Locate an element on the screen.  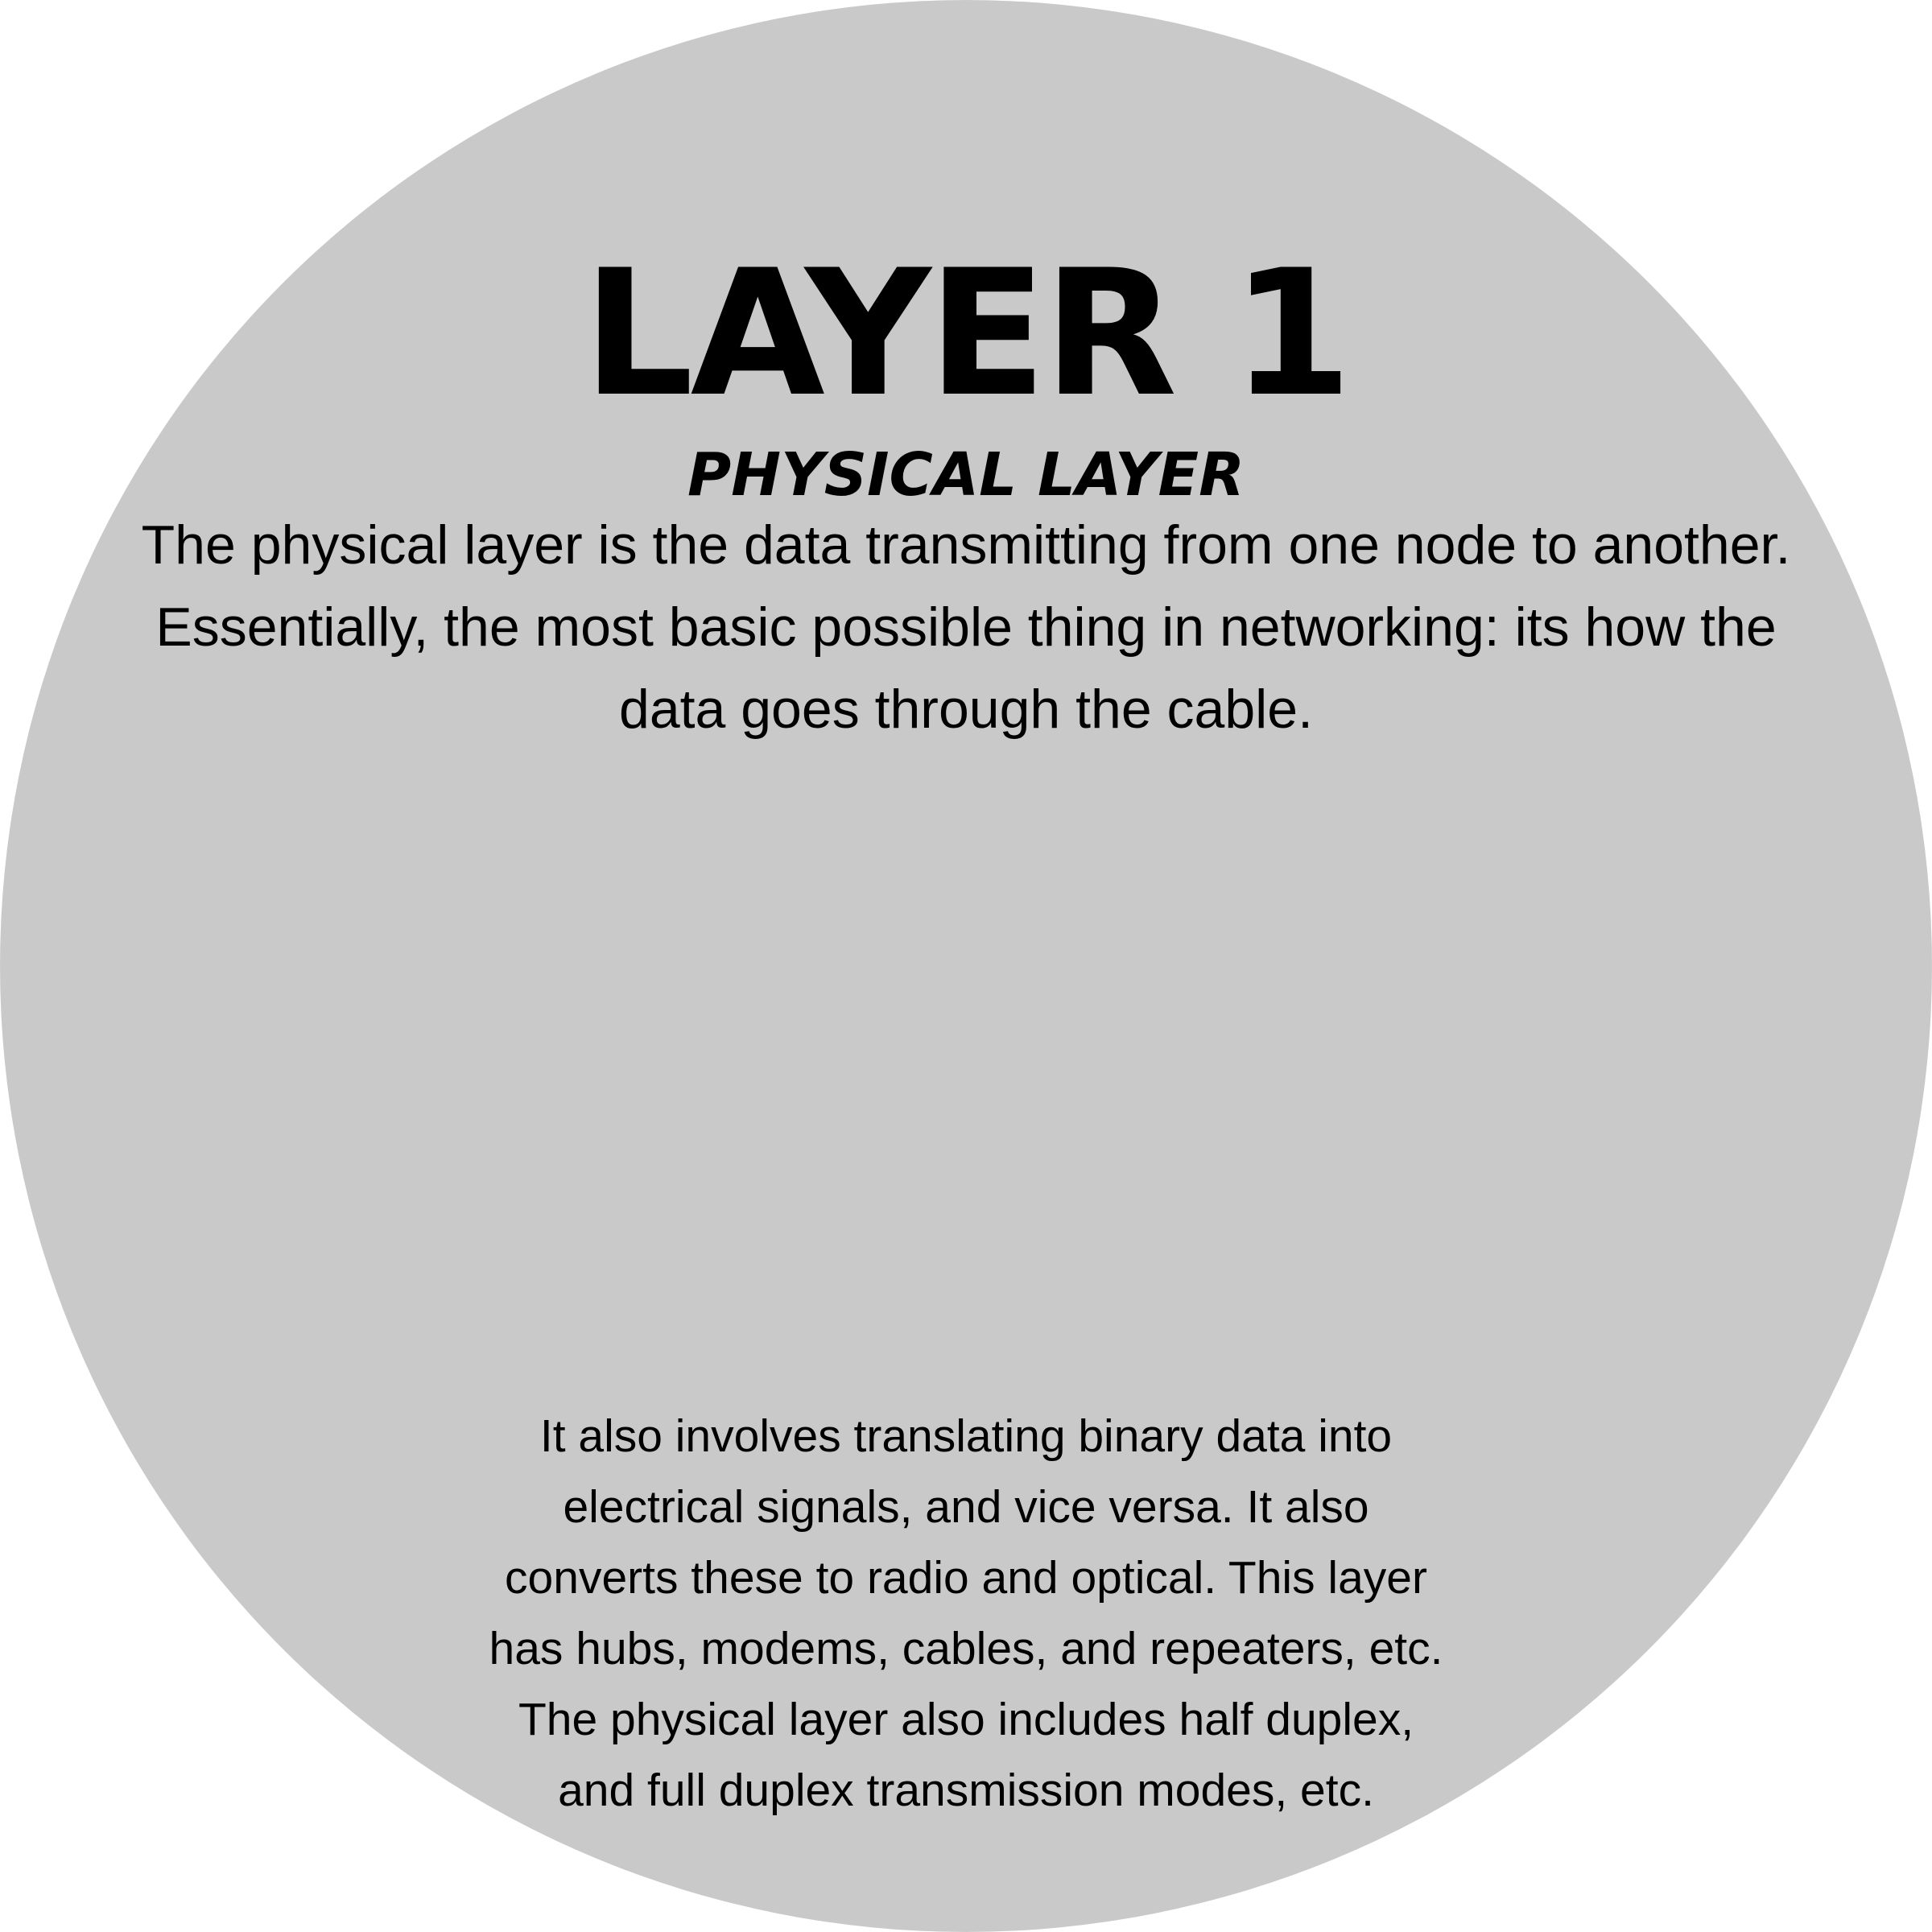
layer-title: LAYER 1 is located at coordinates (967, 334).